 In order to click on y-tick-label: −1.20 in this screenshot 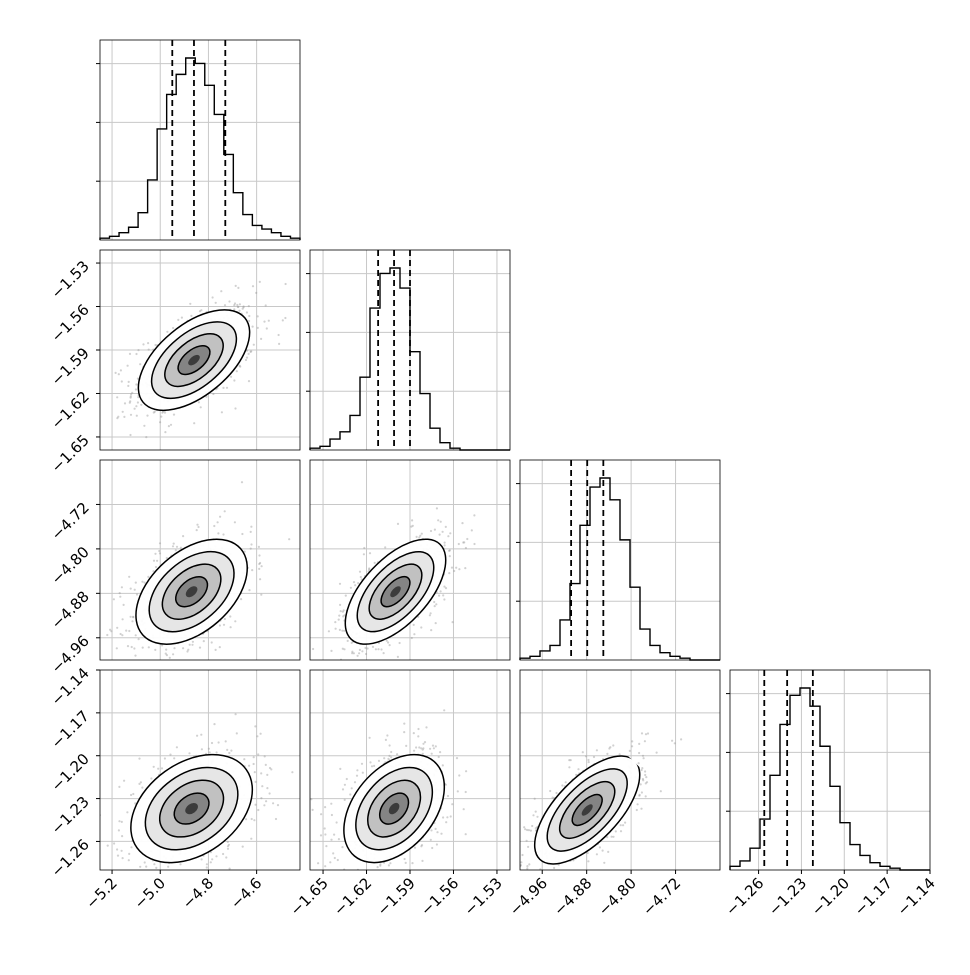, I will do `click(70, 772)`.